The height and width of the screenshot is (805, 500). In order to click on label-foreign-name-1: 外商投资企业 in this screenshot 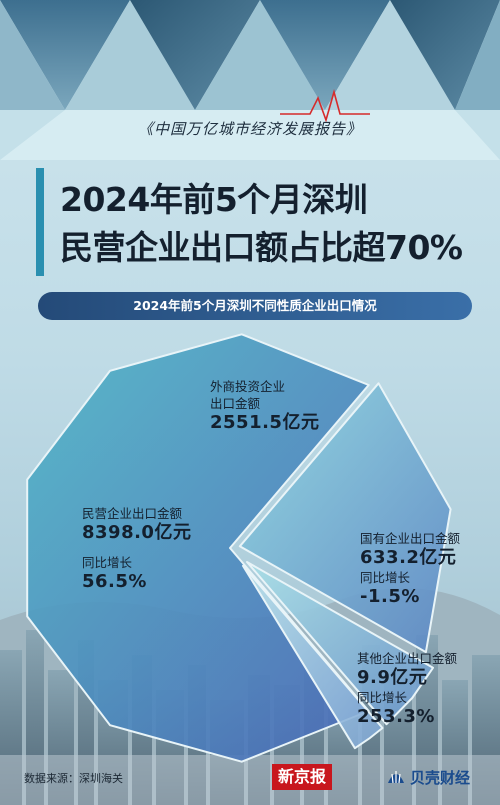, I will do `click(248, 386)`.